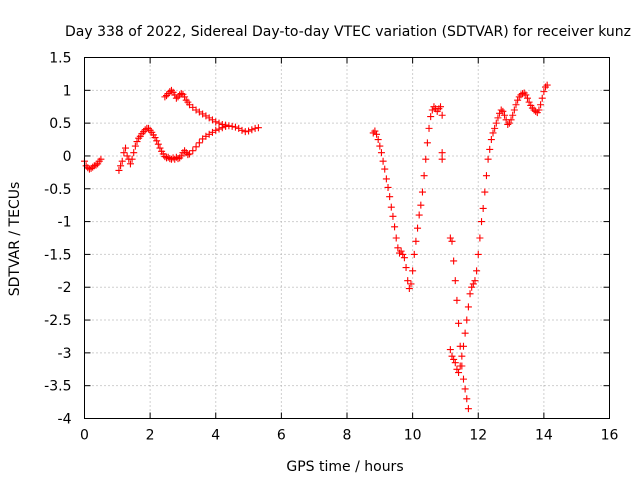 This screenshot has width=640, height=480. Describe the element at coordinates (65, 420) in the screenshot. I see `y-tick-label: -4` at that location.